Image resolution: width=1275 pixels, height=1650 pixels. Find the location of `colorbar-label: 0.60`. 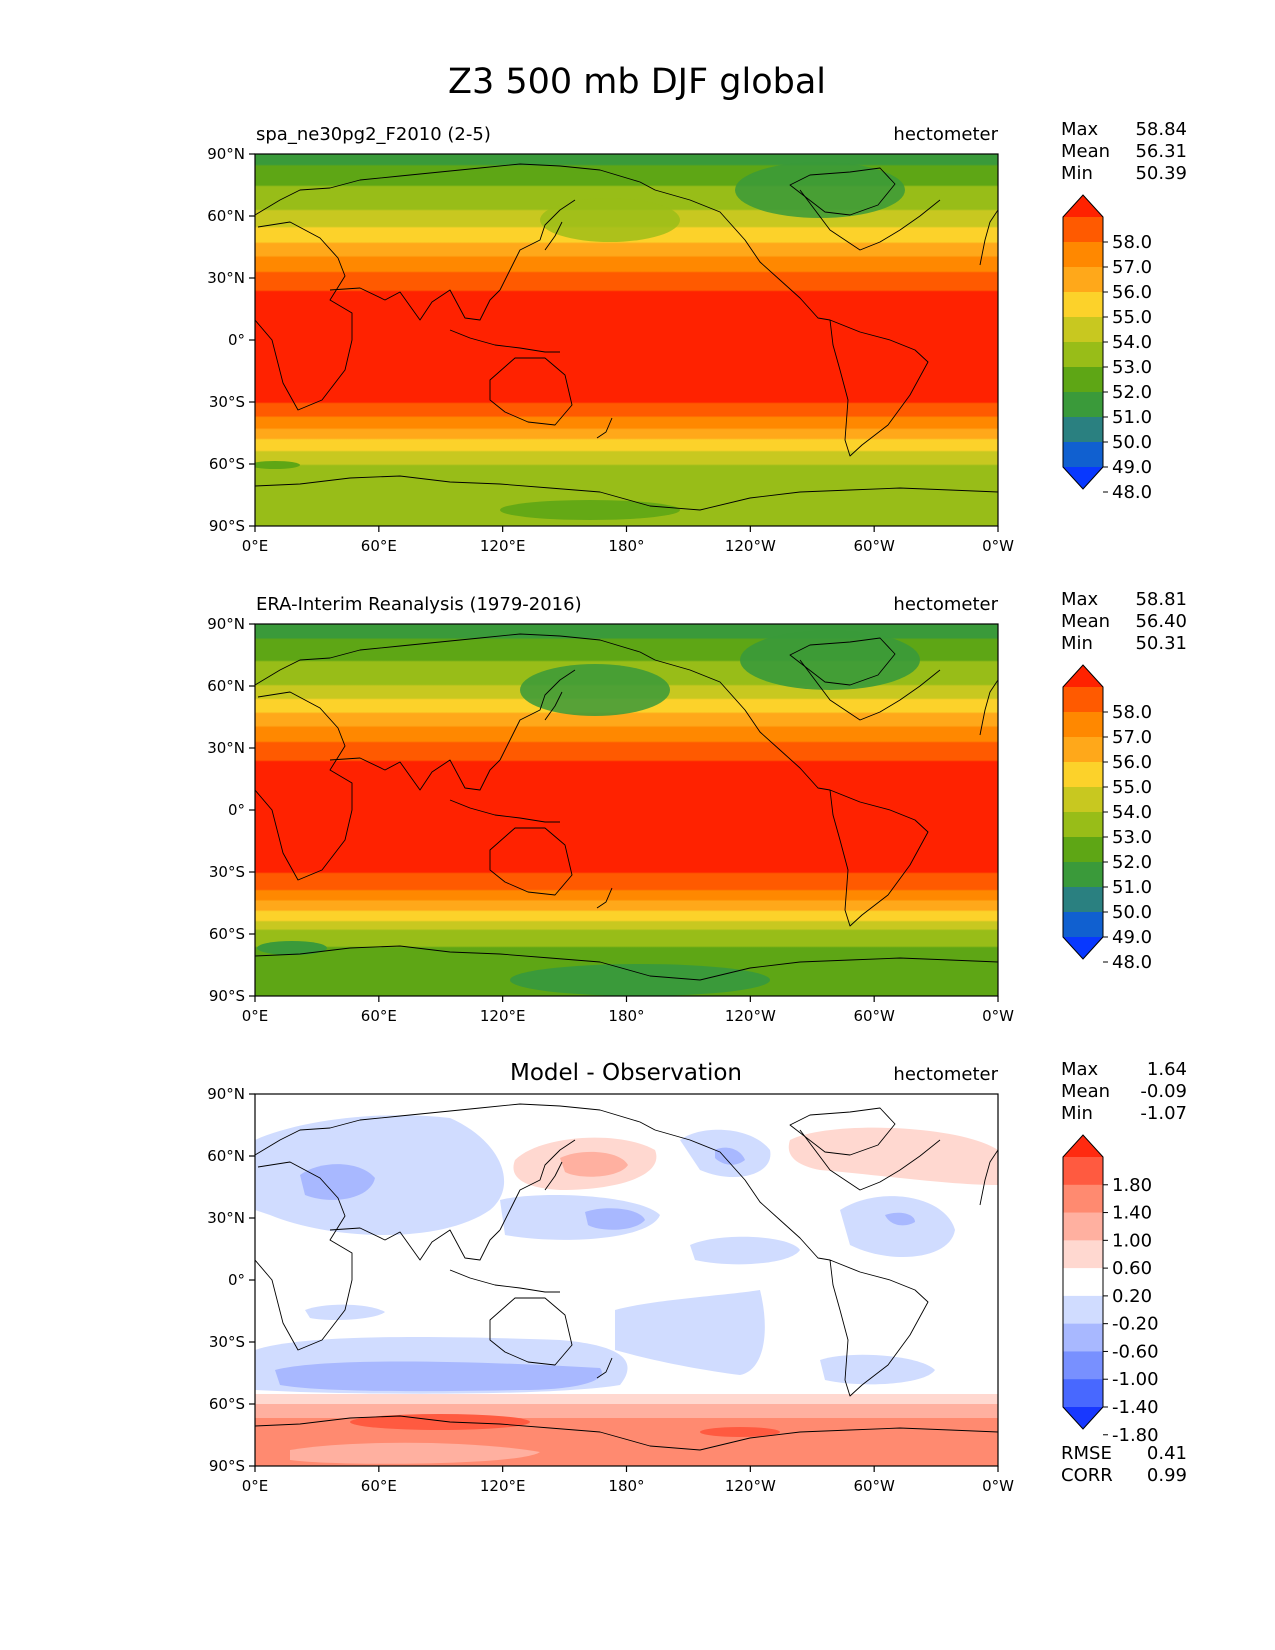

colorbar-label: 0.60 is located at coordinates (1132, 1268).